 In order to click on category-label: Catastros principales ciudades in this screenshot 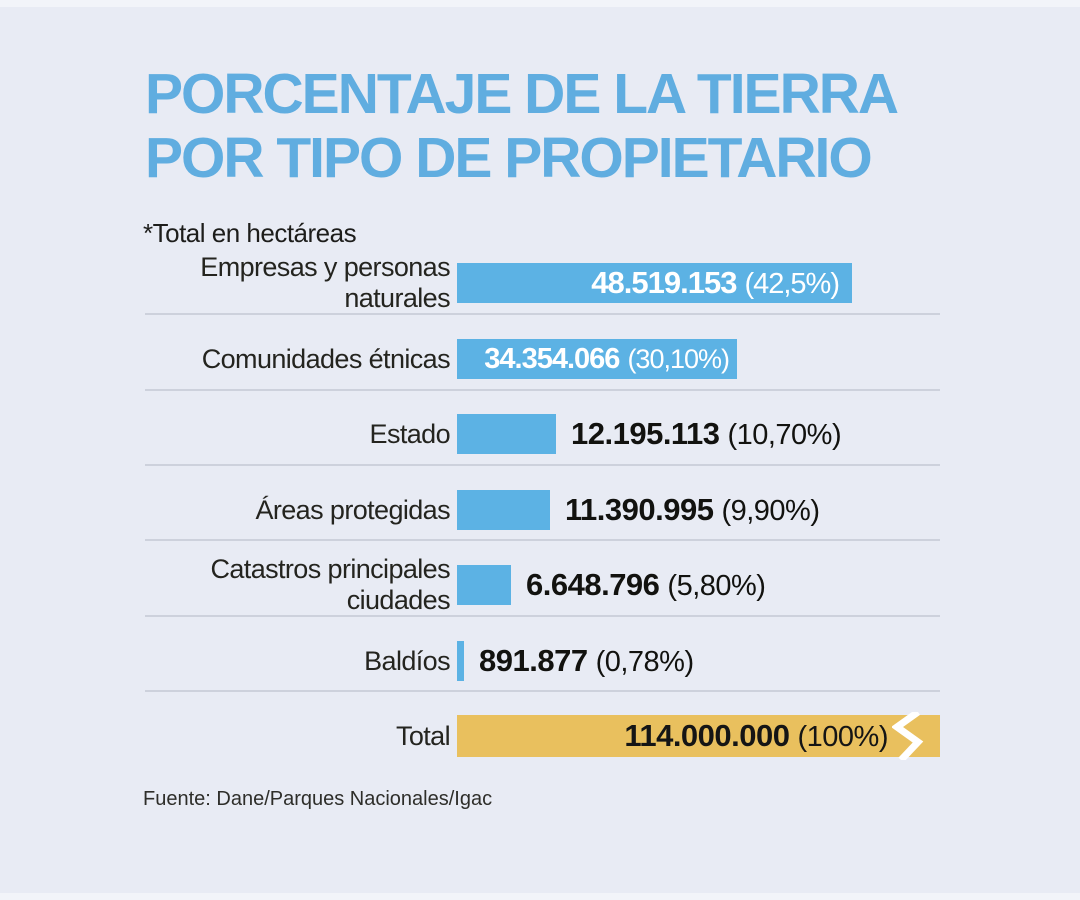, I will do `click(330, 584)`.